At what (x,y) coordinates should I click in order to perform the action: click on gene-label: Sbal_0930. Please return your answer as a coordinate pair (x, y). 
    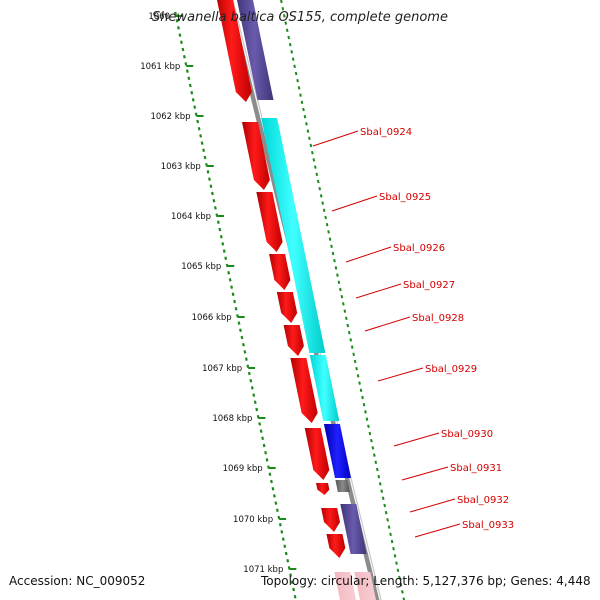
    Looking at the image, I should click on (467, 434).